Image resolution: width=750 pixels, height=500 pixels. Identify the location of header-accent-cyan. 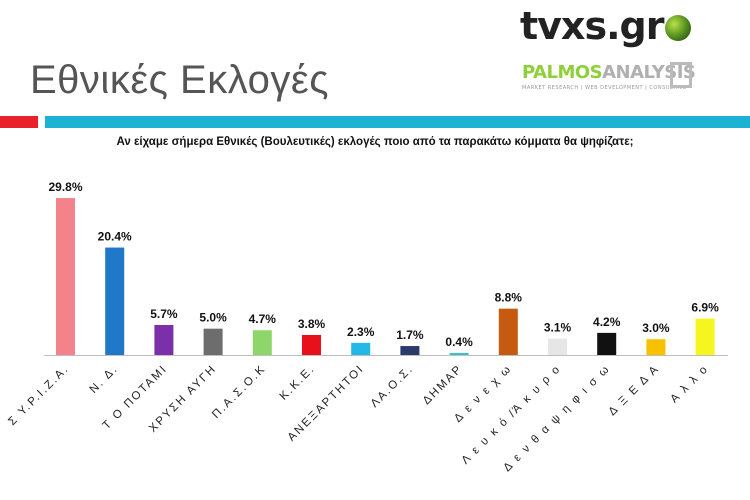
(397, 122).